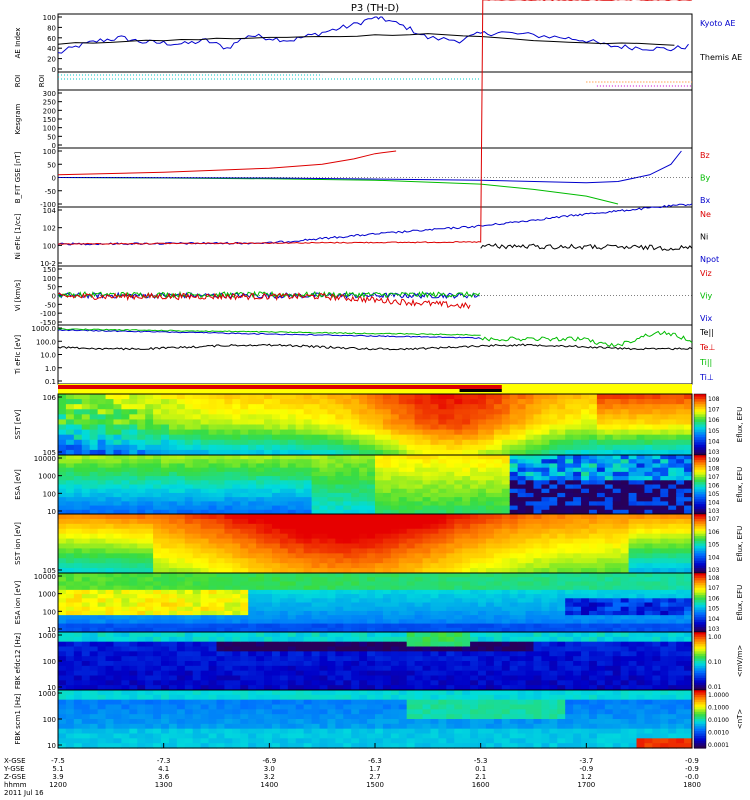  Describe the element at coordinates (700, 436) in the screenshot. I see `sst_e-colorbar-cell` at that location.